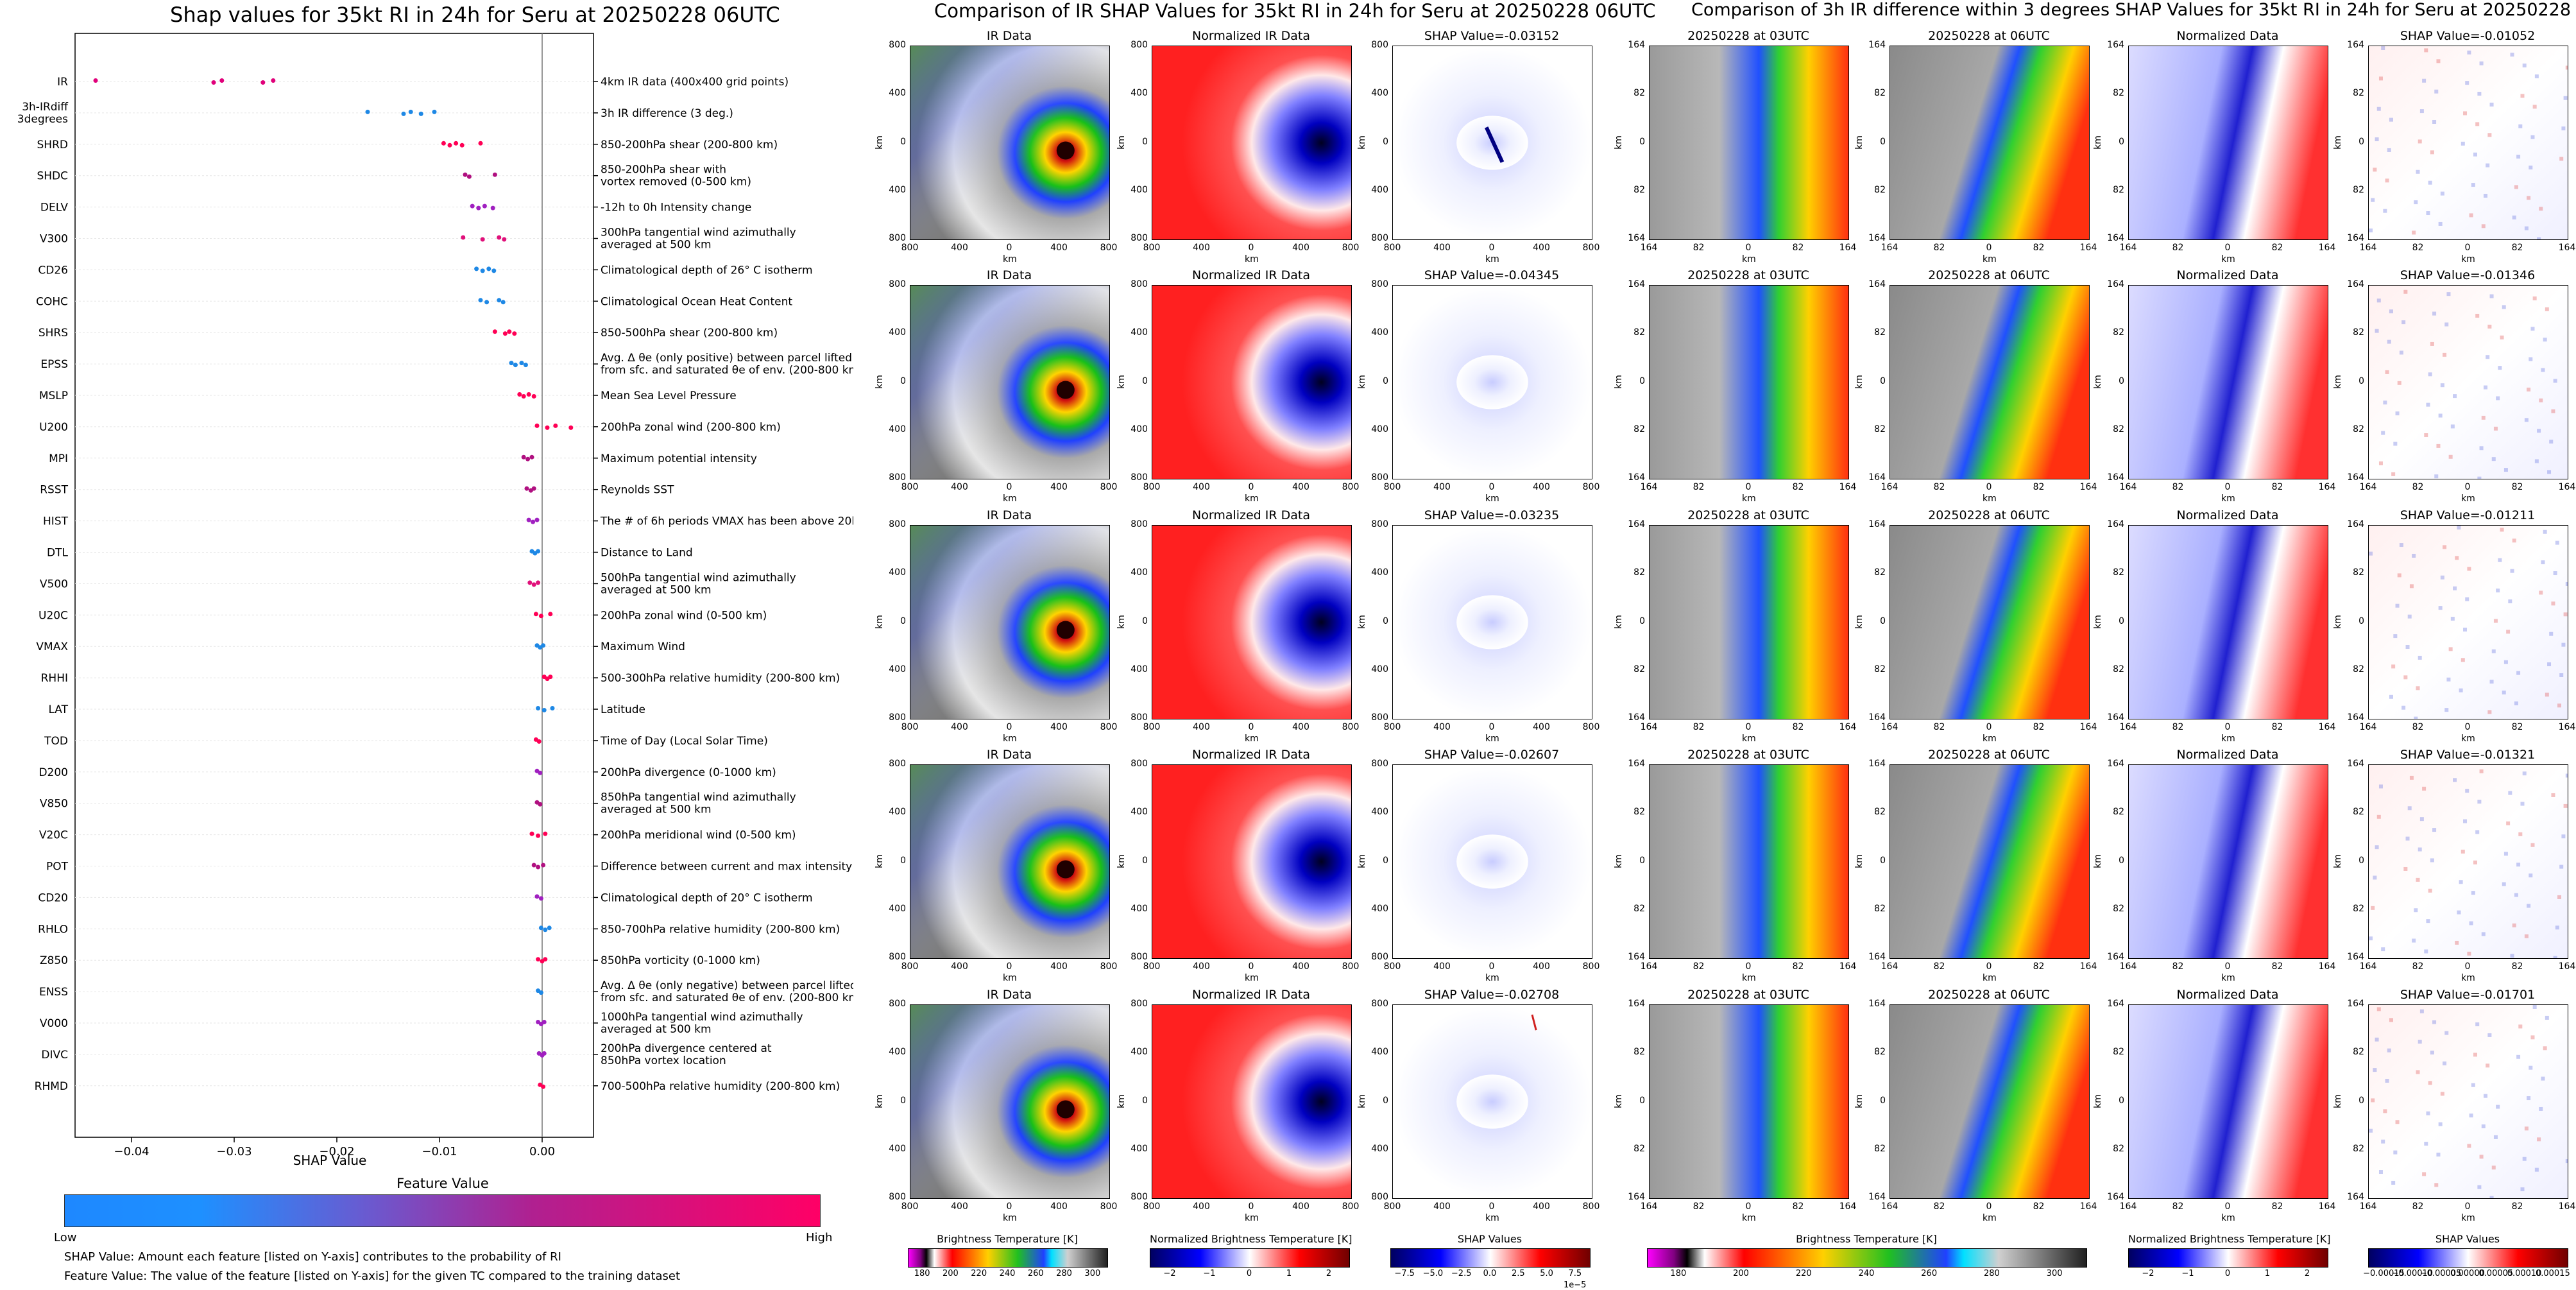  I want to click on panel-title: SHAP Value=-0.01052, so click(2468, 36).